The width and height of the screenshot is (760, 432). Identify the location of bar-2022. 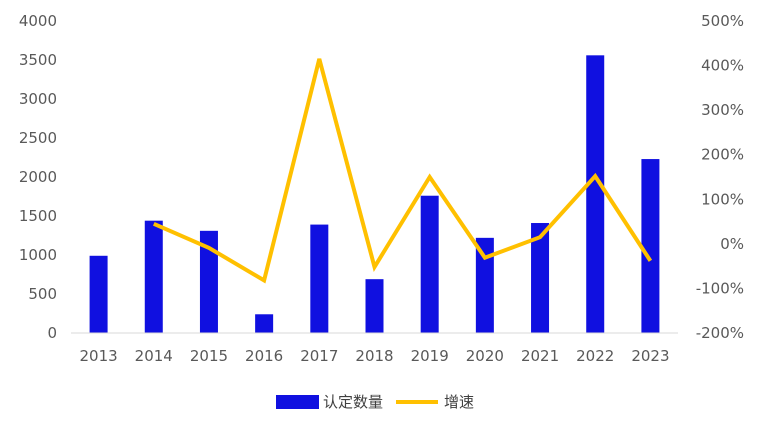
(595, 194).